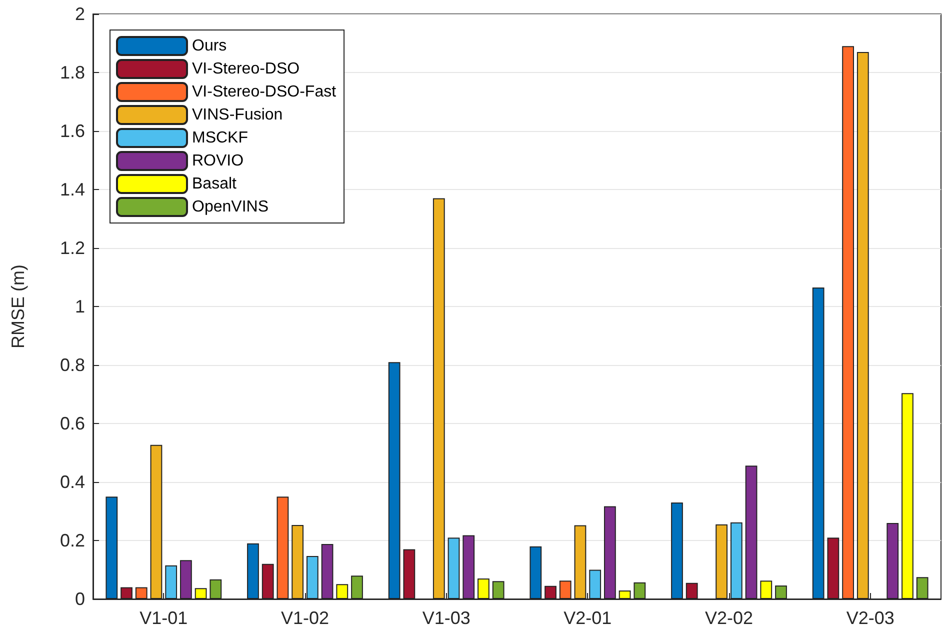 This screenshot has height=640, width=943. I want to click on y-tick-label: 0, so click(79, 599).